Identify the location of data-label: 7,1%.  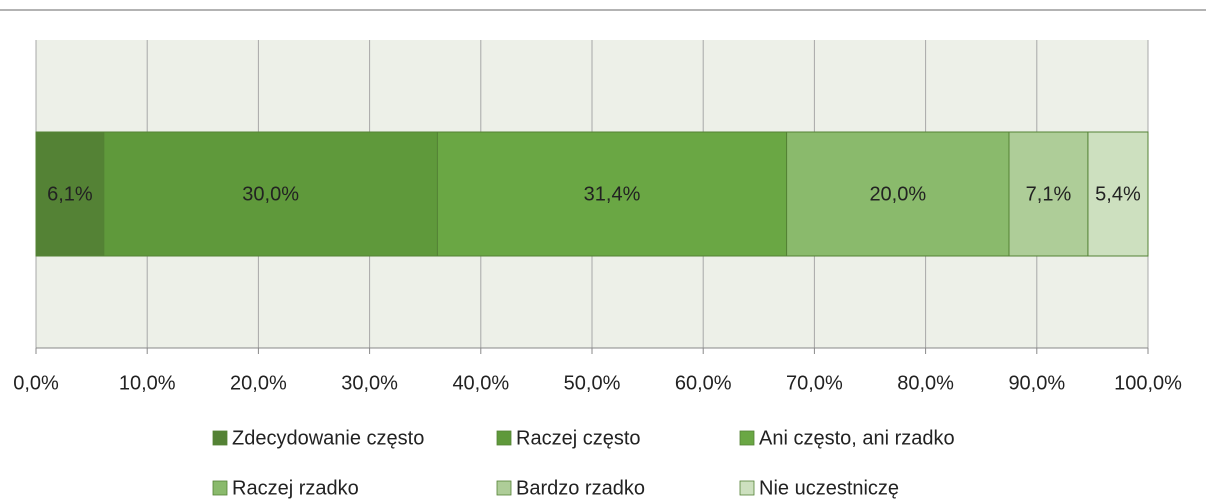
(1049, 194).